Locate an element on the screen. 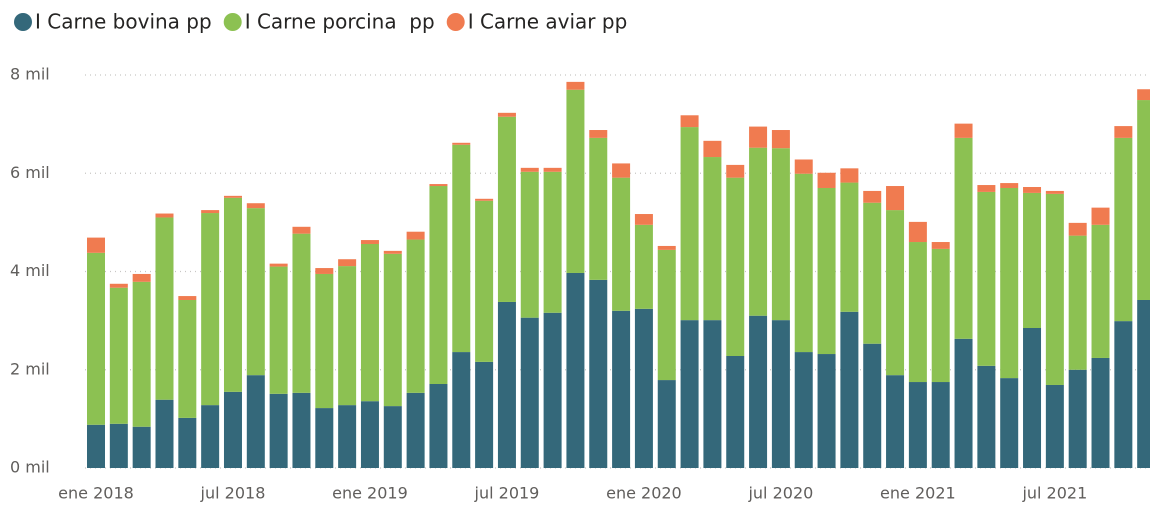 The height and width of the screenshot is (506, 1150). y-tick-label: 2 mil is located at coordinates (30, 368).